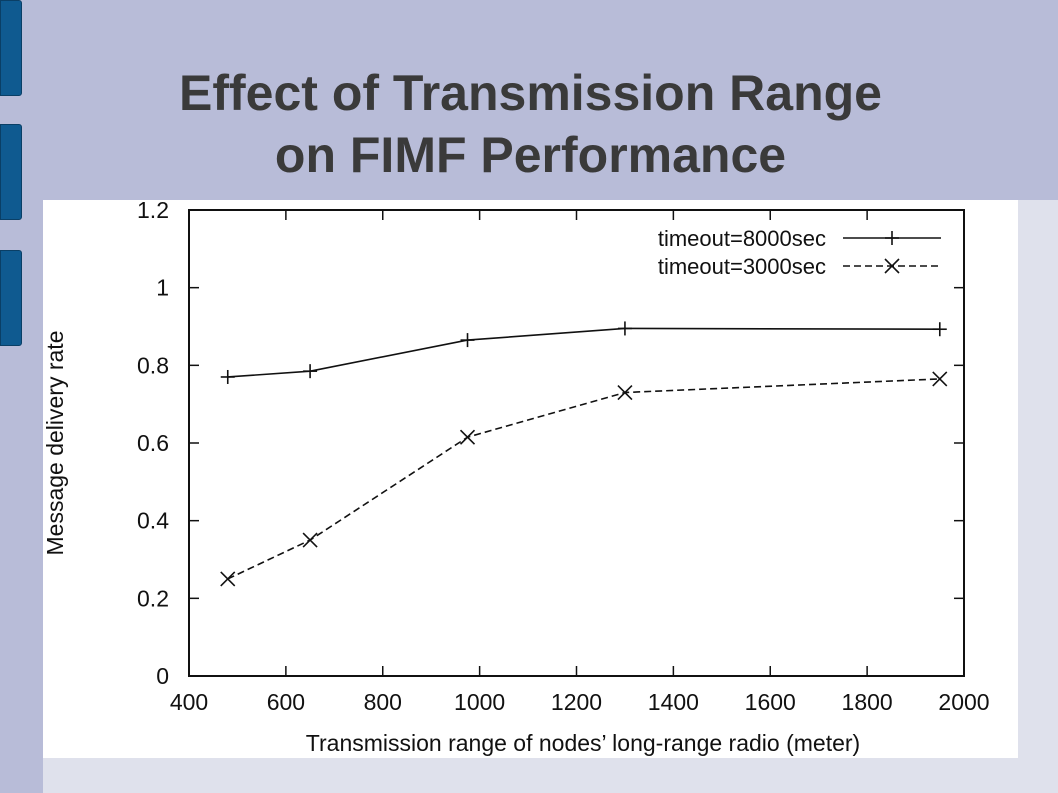 This screenshot has height=793, width=1058. I want to click on x-tick-label: 800, so click(383, 702).